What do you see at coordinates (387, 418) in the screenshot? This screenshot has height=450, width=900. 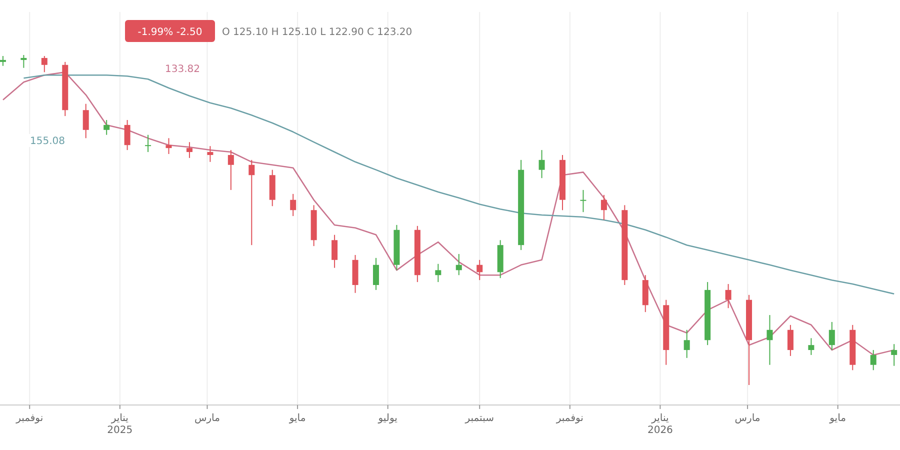 I see `x-tick-label: يوليو` at bounding box center [387, 418].